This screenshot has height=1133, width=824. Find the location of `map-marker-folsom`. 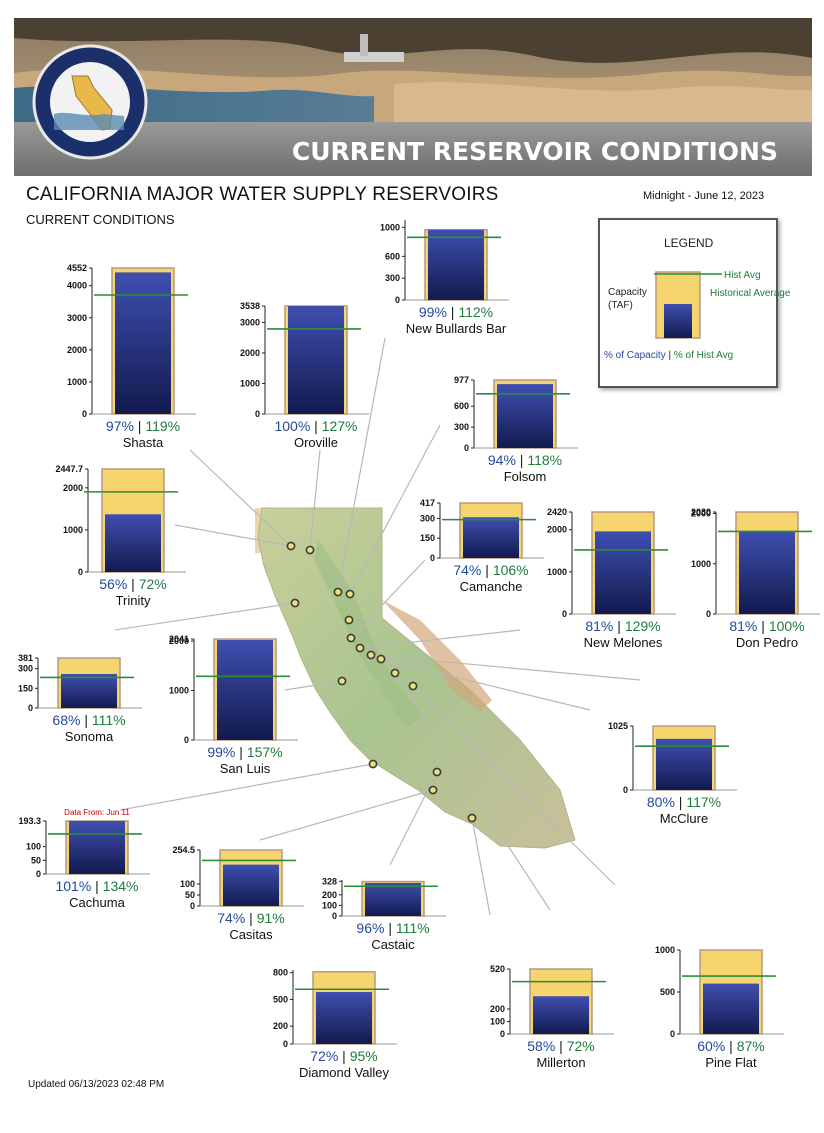

map-marker-folsom is located at coordinates (349, 620).